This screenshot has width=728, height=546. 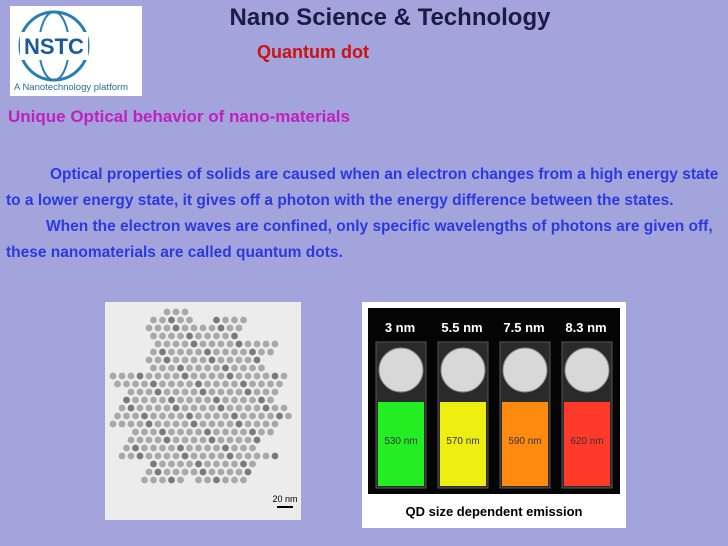 What do you see at coordinates (390, 17) in the screenshot?
I see `title: Nano Science & Technology` at bounding box center [390, 17].